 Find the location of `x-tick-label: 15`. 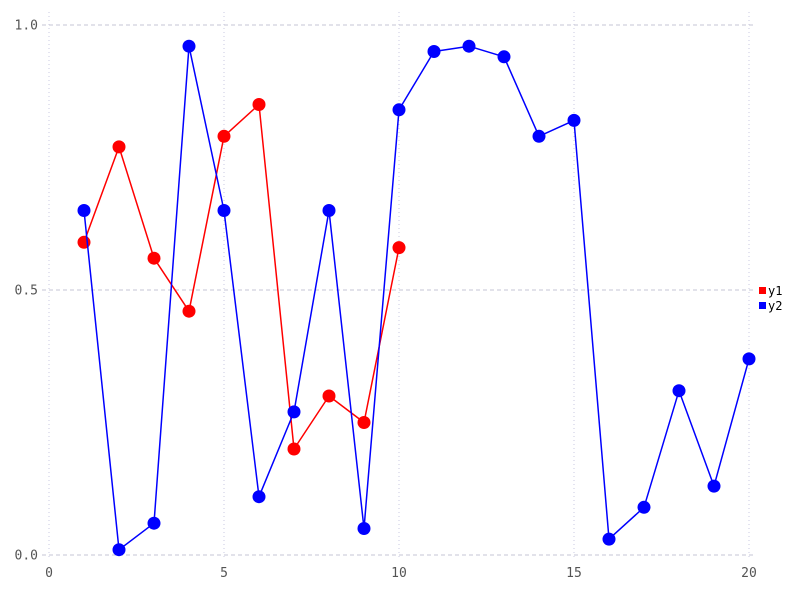

x-tick-label: 15 is located at coordinates (574, 573).